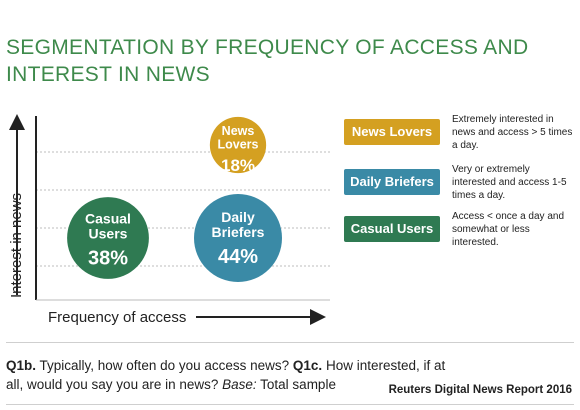 The width and height of the screenshot is (580, 410). I want to click on legend-swatch-daily-briefers: Daily Briefers, so click(392, 182).